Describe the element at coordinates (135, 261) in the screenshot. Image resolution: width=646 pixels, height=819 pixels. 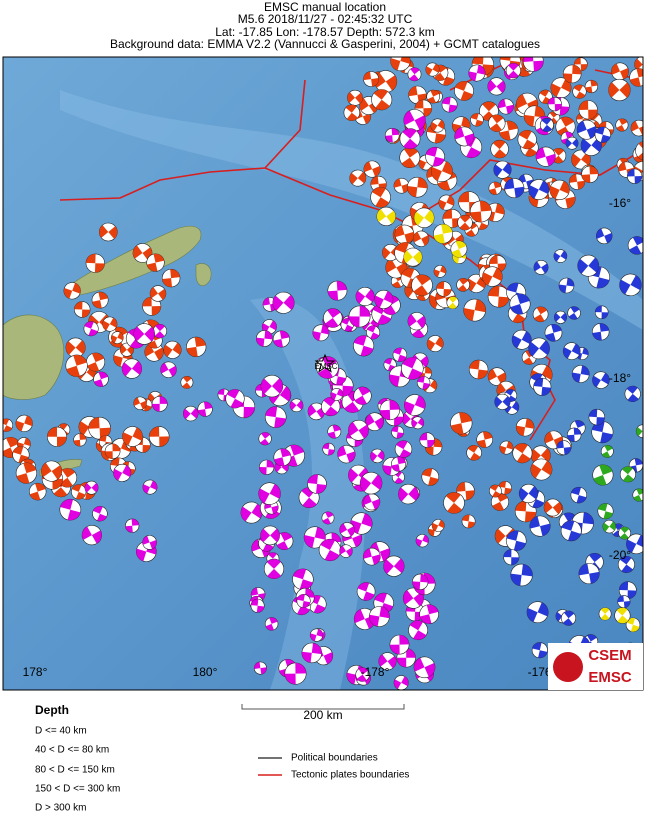
I see `island` at that location.